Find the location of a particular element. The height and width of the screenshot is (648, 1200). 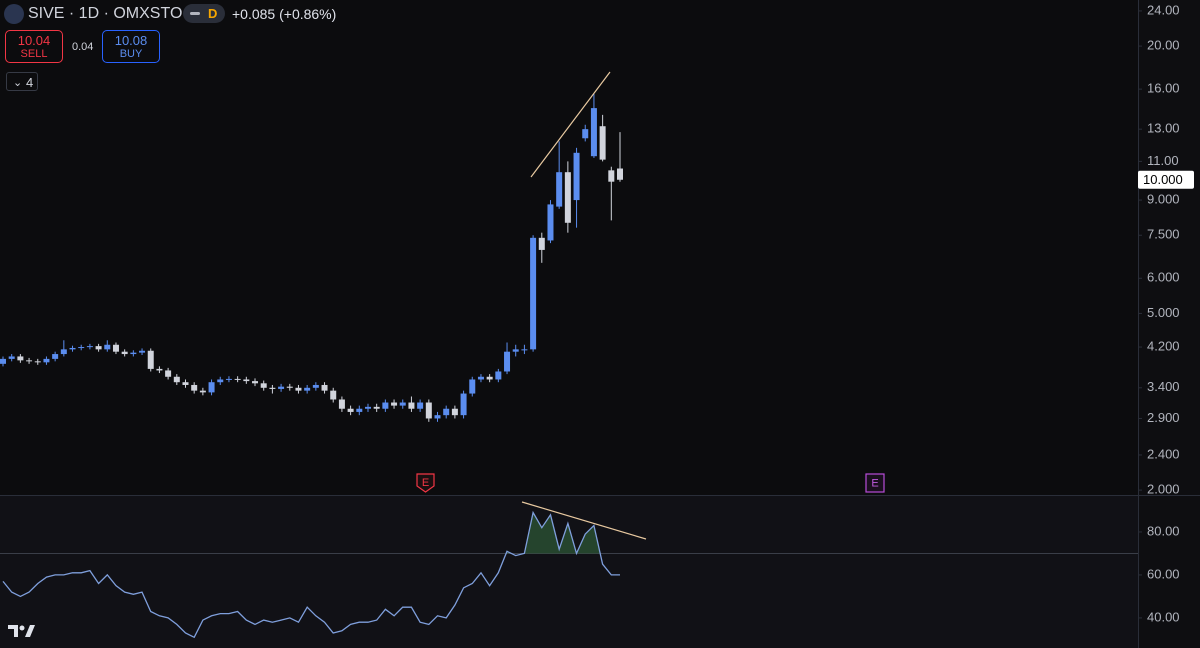

buy-label: BUY is located at coordinates (131, 54).